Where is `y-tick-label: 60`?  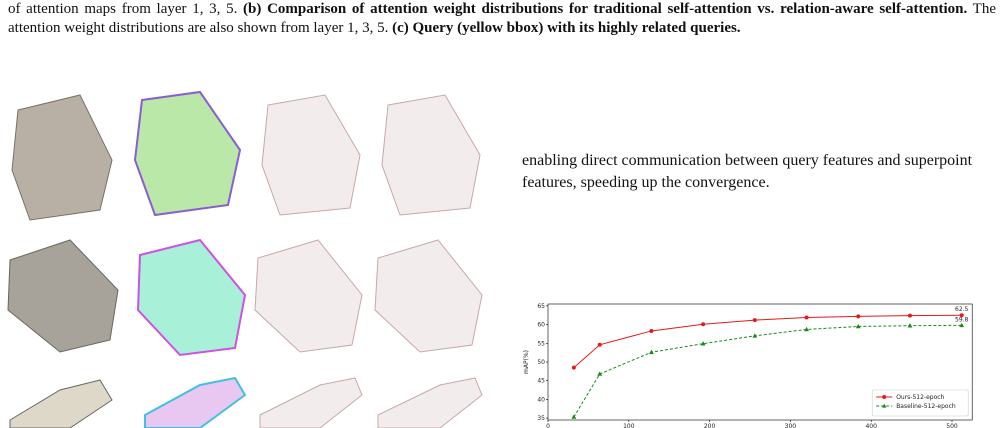
y-tick-label: 60 is located at coordinates (541, 325).